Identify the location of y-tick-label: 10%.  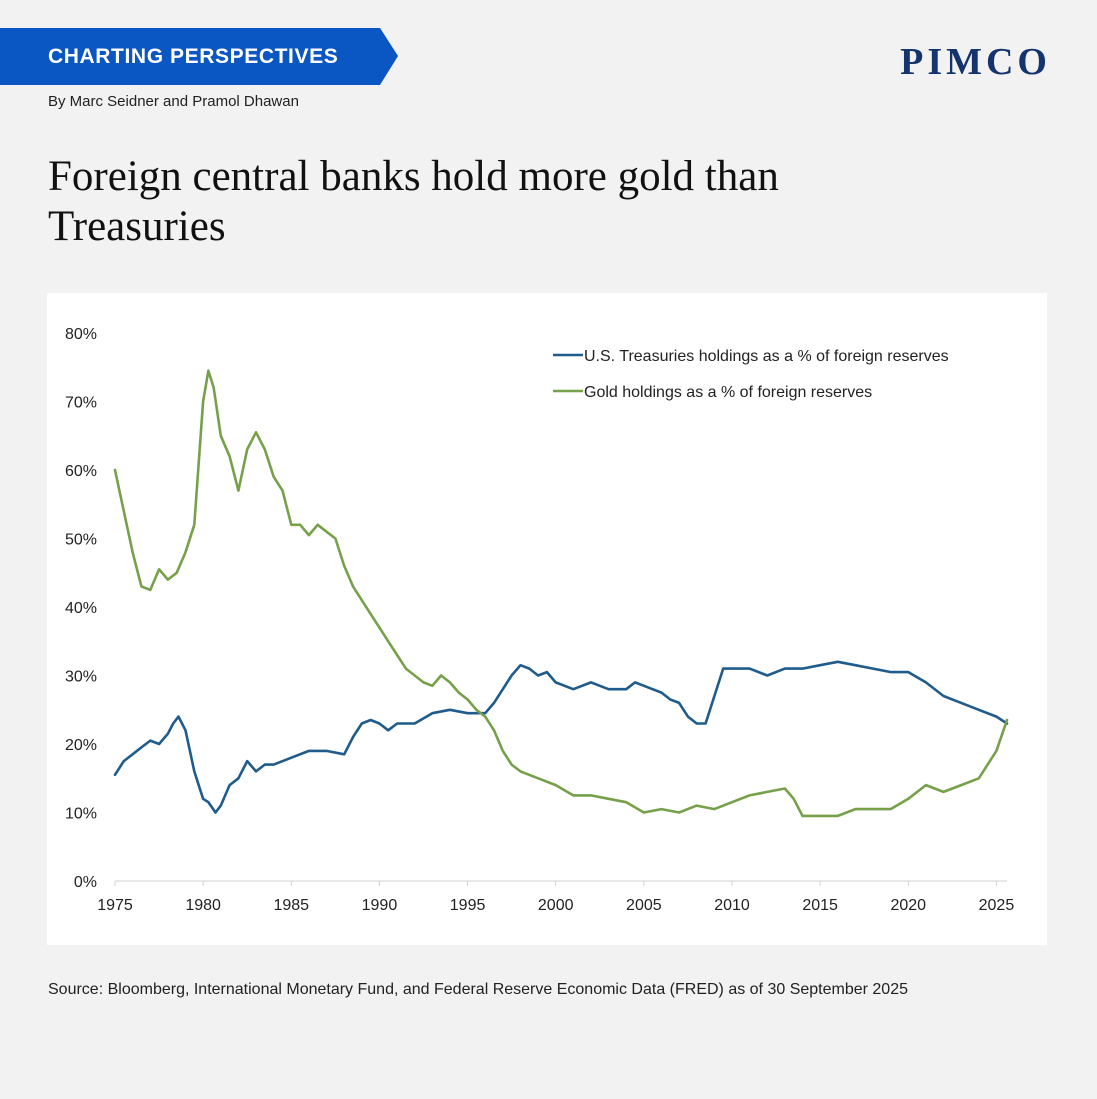
(81, 814).